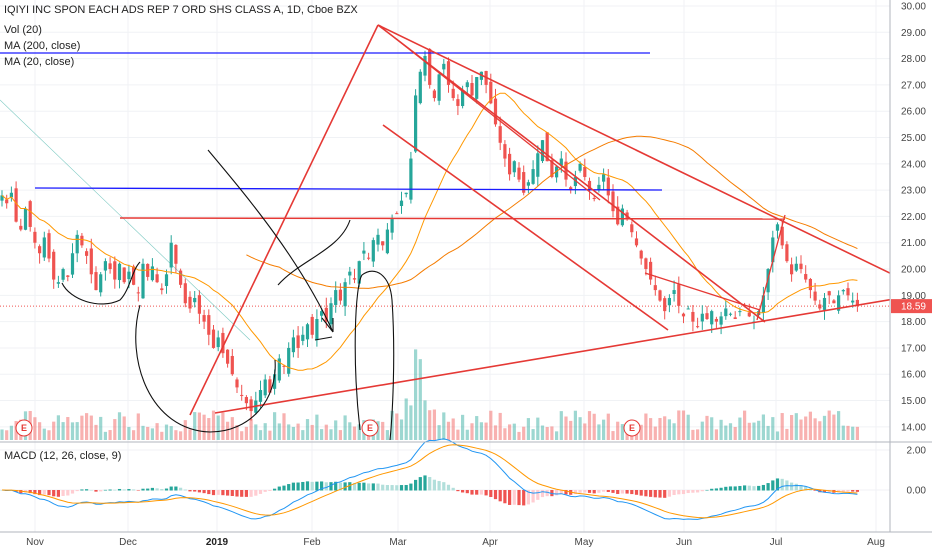 The height and width of the screenshot is (550, 932). Describe the element at coordinates (63, 456) in the screenshot. I see `macd-label: MACD (12, 26, close, 9)` at that location.